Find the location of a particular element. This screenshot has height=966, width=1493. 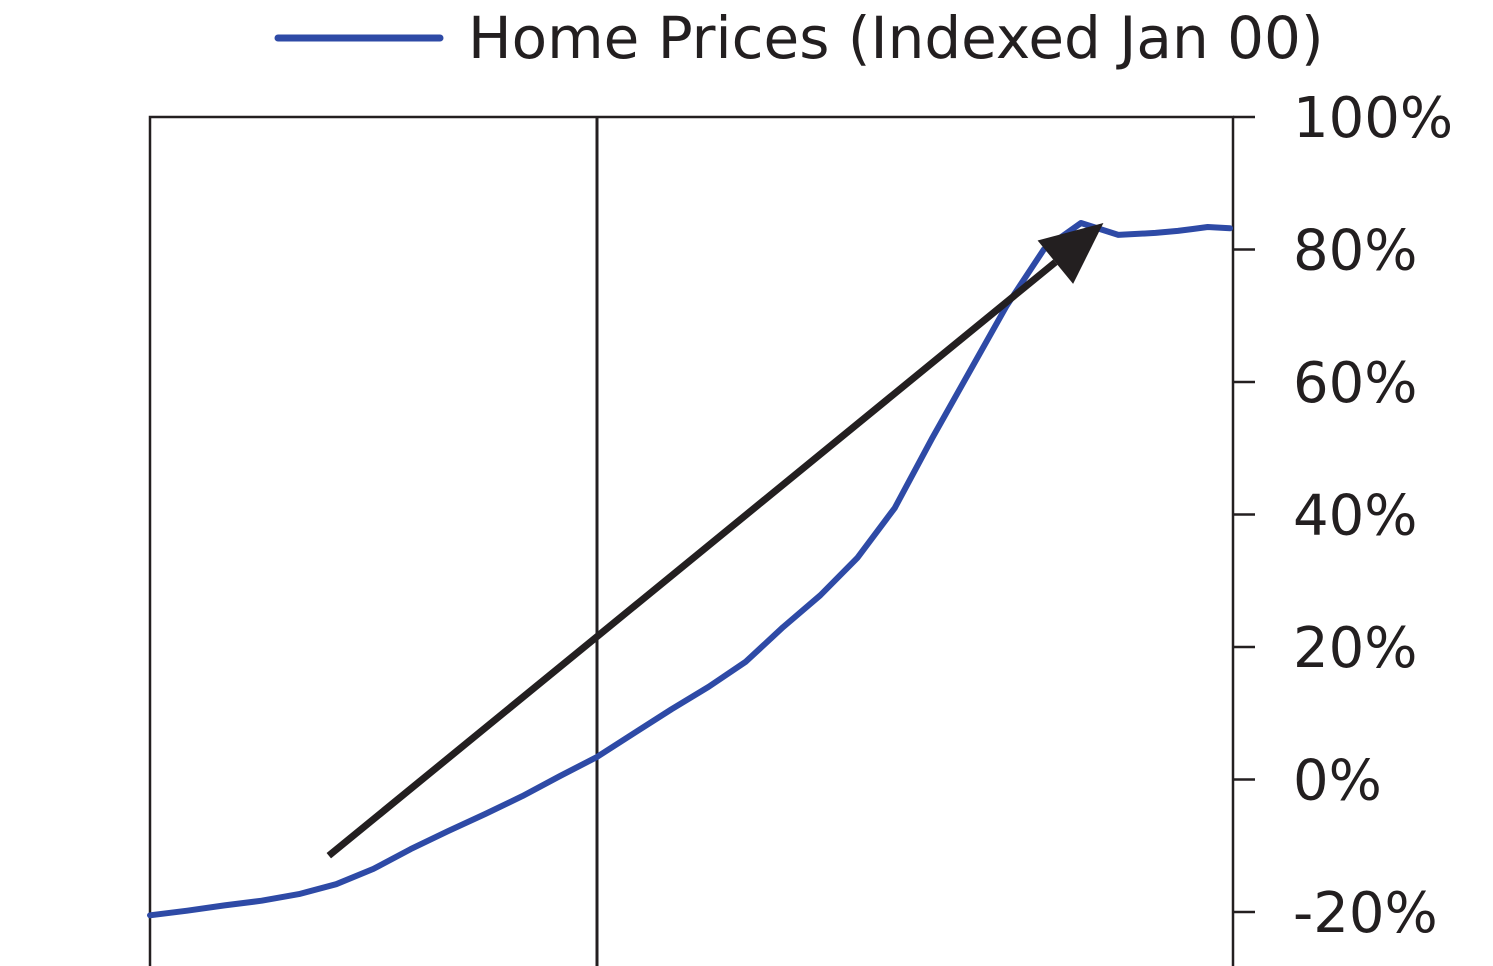

y-tick-label: 40% is located at coordinates (1355, 516).